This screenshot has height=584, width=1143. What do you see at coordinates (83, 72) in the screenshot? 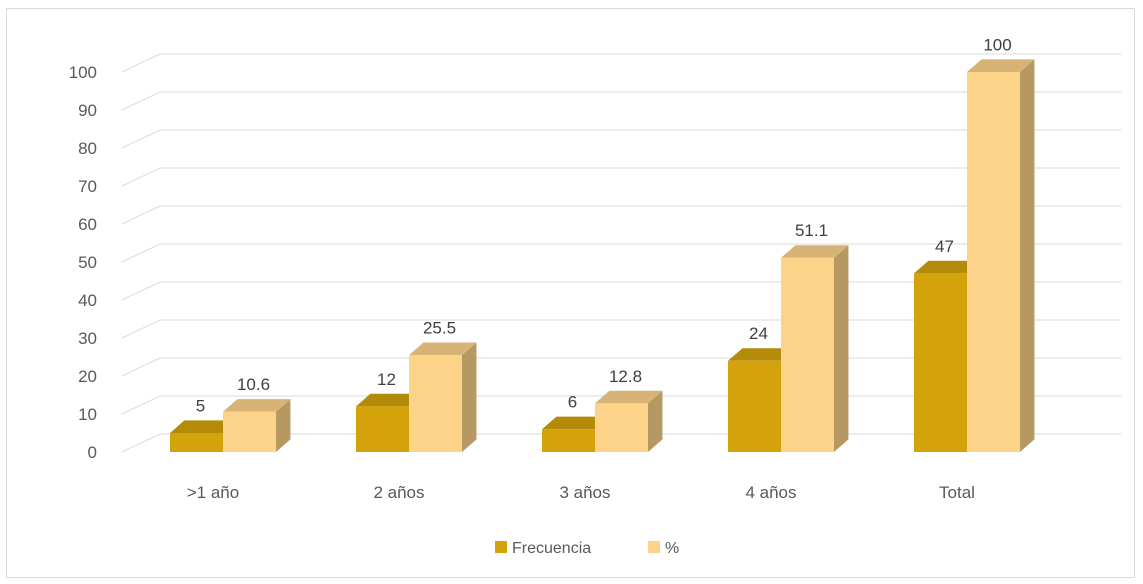
I see `y-tick-label: 100` at bounding box center [83, 72].